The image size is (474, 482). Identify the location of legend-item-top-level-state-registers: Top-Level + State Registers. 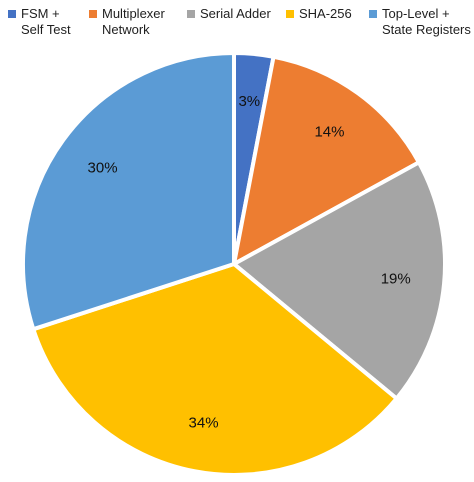
(420, 22).